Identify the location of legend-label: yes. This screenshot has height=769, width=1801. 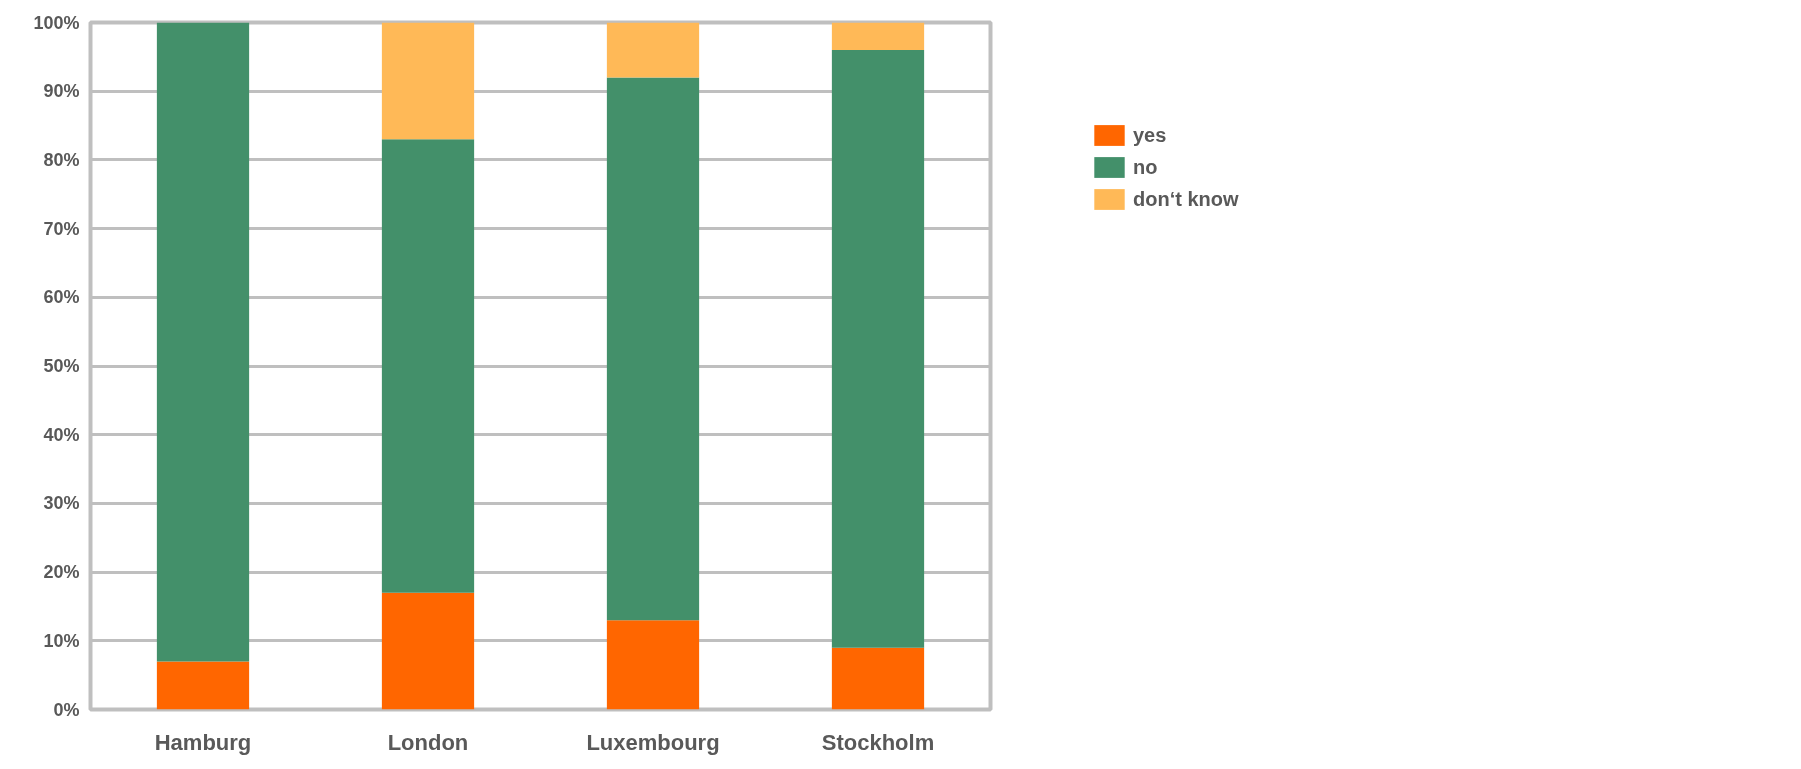
(1150, 135).